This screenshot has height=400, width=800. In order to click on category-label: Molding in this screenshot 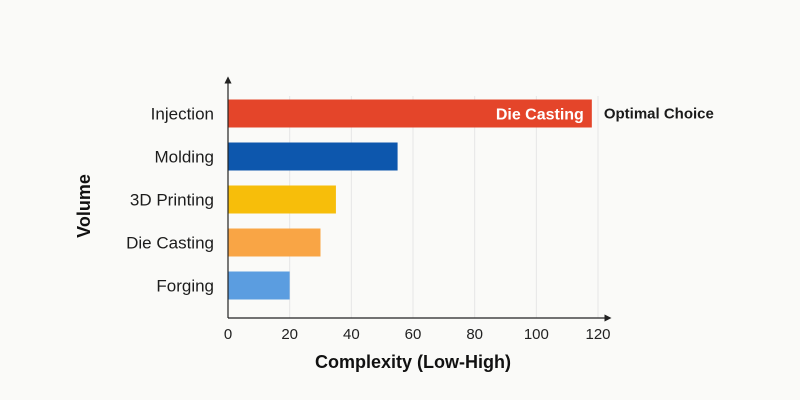, I will do `click(184, 157)`.